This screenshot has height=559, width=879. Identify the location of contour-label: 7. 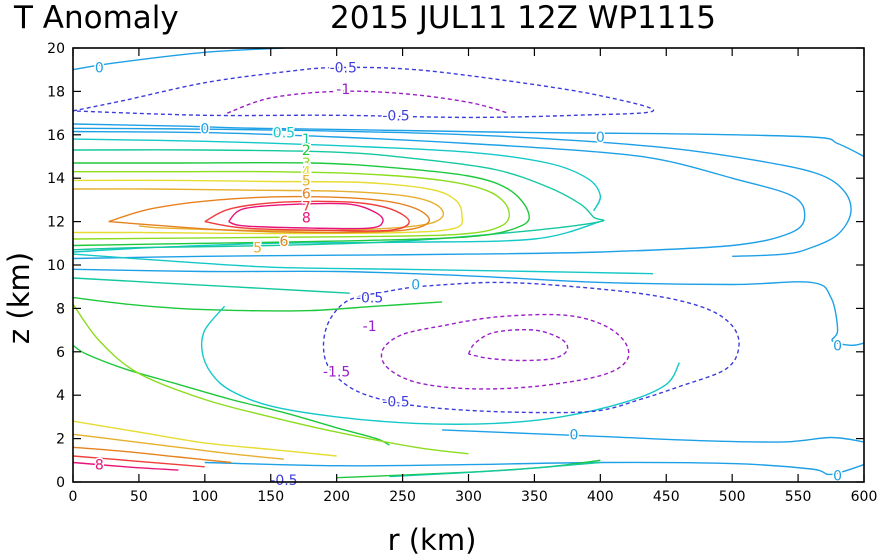
(306, 207).